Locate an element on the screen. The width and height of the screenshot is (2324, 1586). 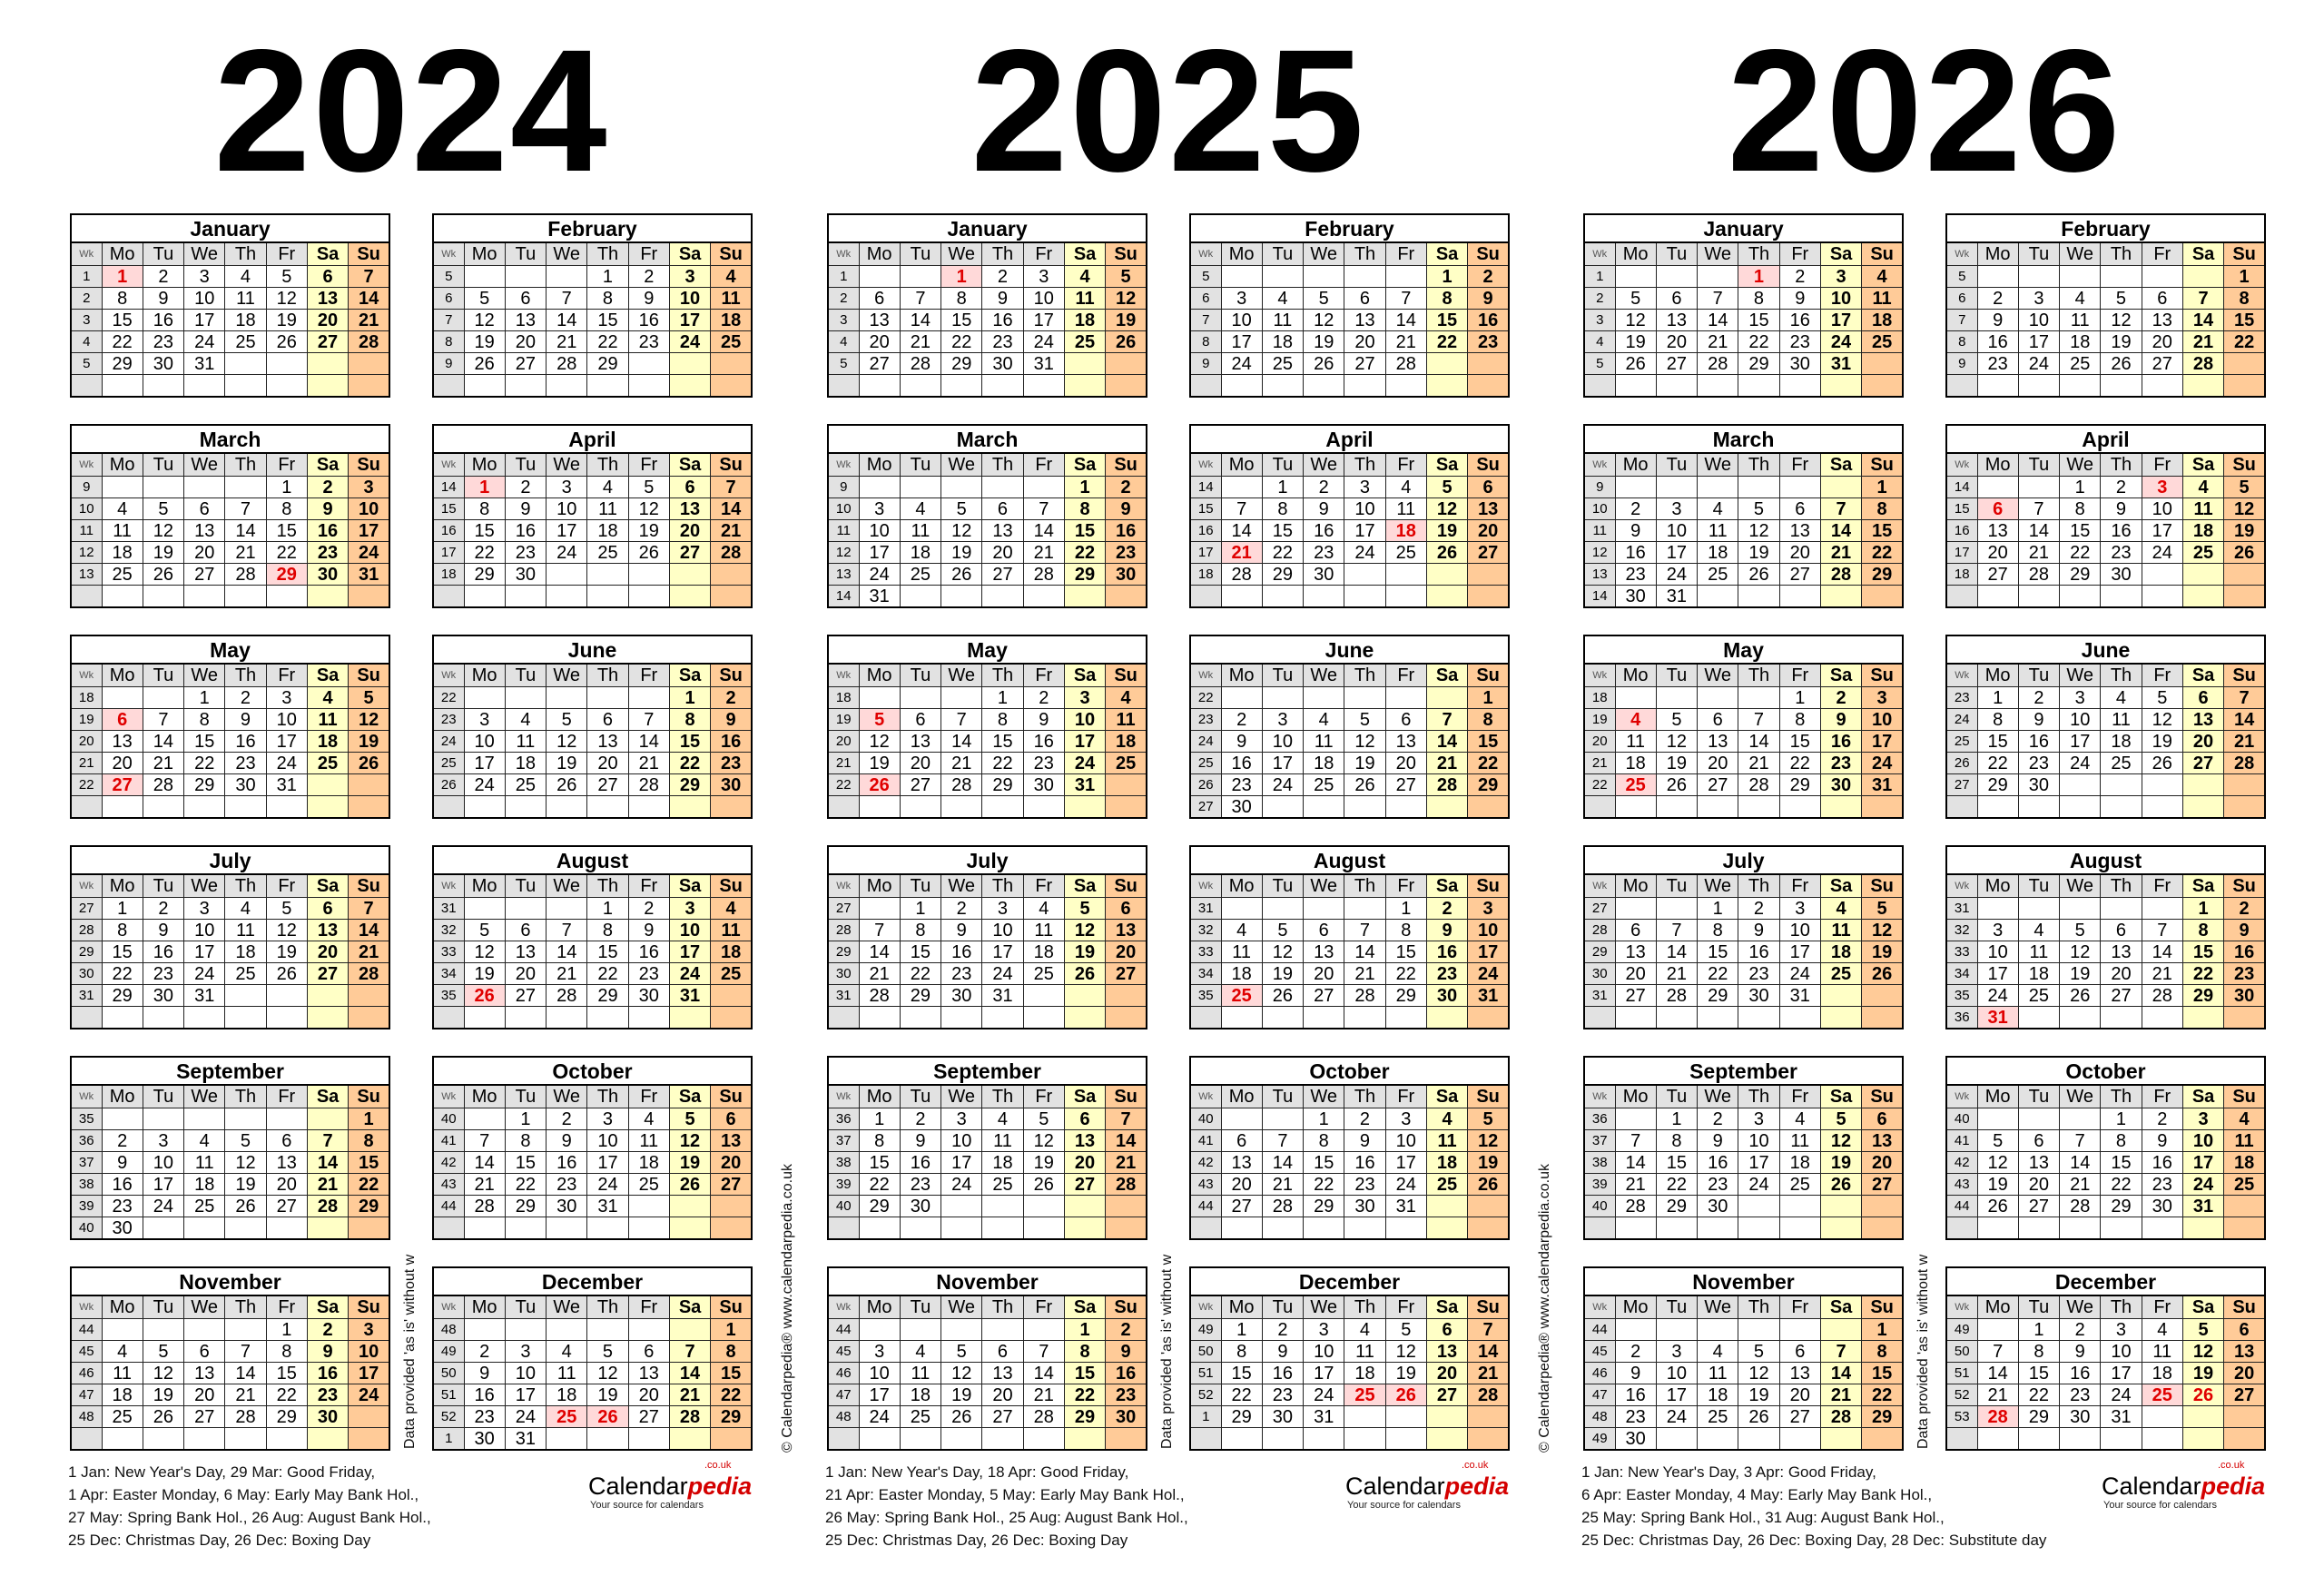
week-number: 9 is located at coordinates (1599, 487).